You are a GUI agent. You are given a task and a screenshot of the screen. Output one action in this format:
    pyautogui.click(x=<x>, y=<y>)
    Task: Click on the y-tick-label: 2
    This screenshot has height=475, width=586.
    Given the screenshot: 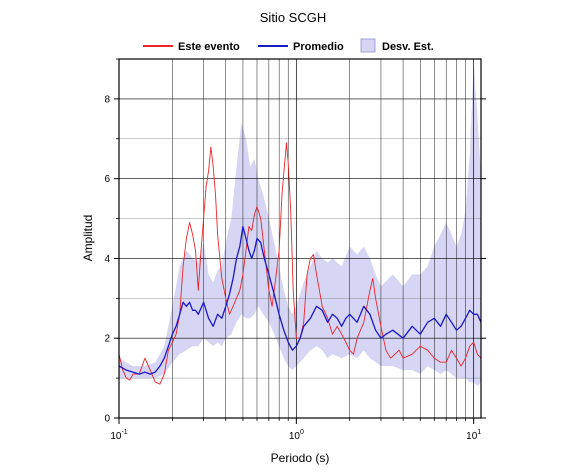 What is the action you would take?
    pyautogui.click(x=107, y=339)
    